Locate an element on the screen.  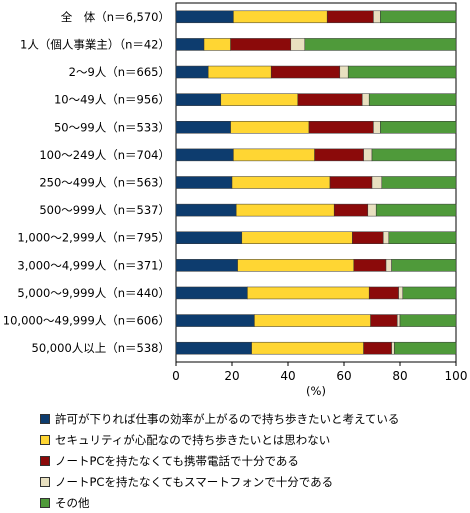
x-tick-label: 100 is located at coordinates (456, 376).